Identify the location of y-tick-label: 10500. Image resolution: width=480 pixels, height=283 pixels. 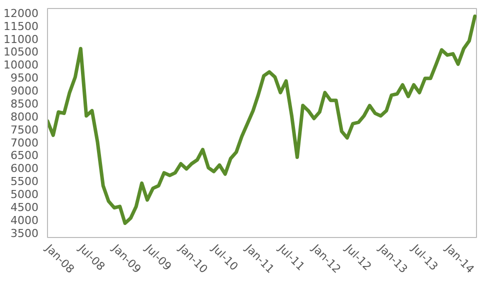
(21, 52).